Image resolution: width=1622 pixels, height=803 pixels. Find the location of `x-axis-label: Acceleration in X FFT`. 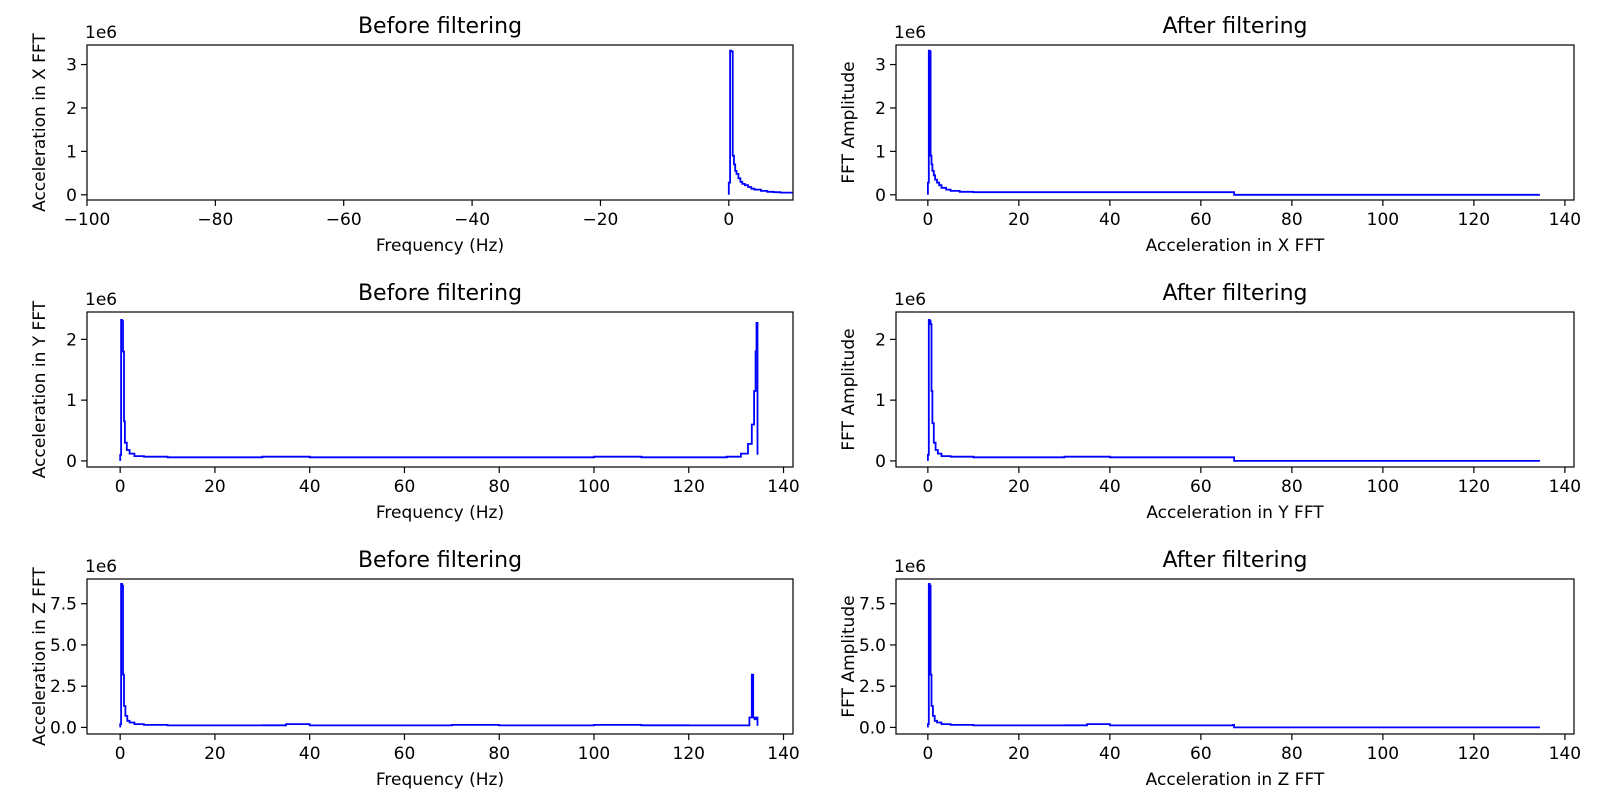

x-axis-label: Acceleration in X FFT is located at coordinates (1235, 246).